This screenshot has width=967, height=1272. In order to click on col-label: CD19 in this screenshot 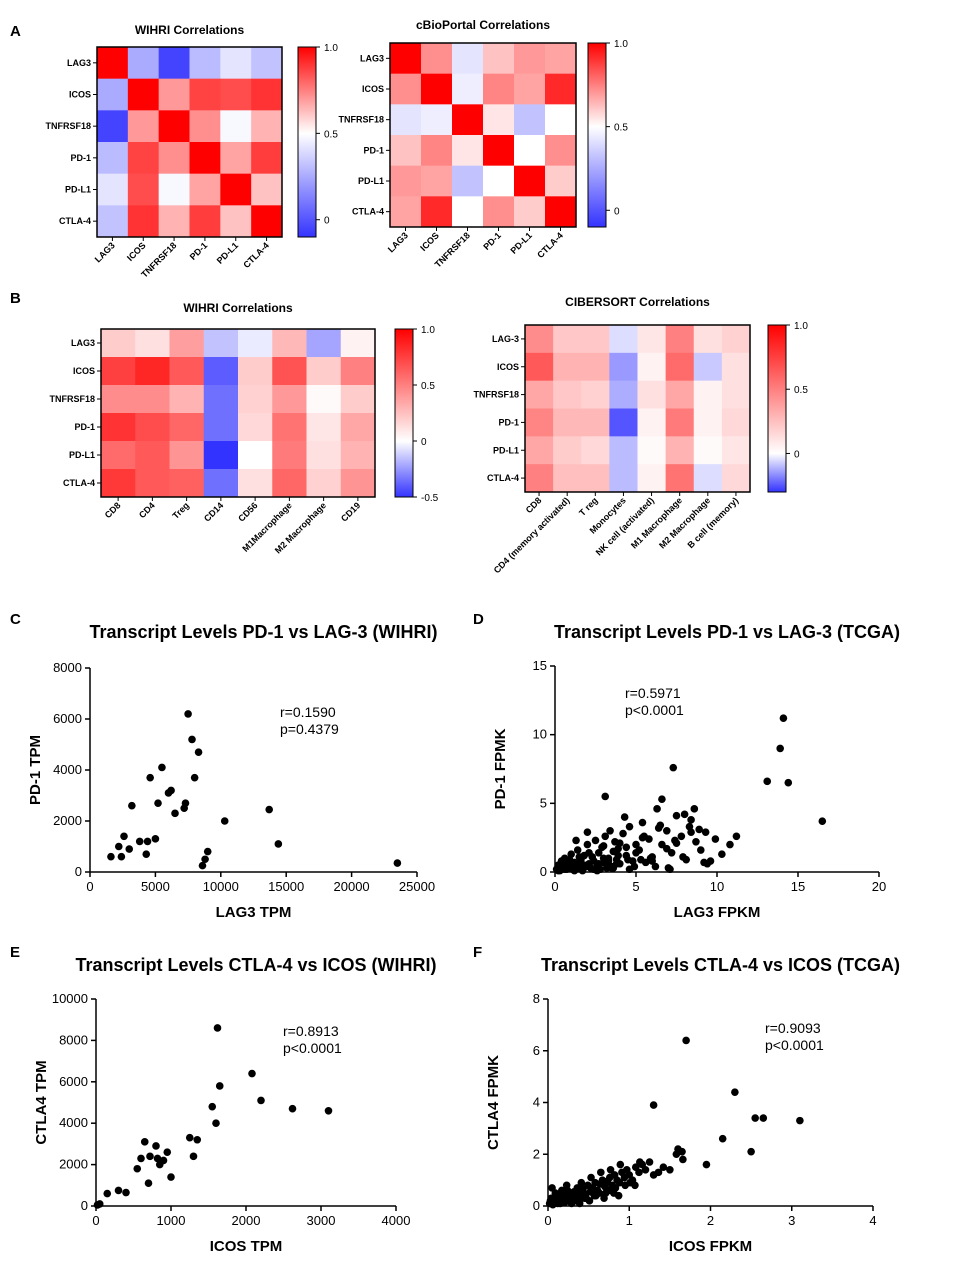, I will do `click(350, 511)`.